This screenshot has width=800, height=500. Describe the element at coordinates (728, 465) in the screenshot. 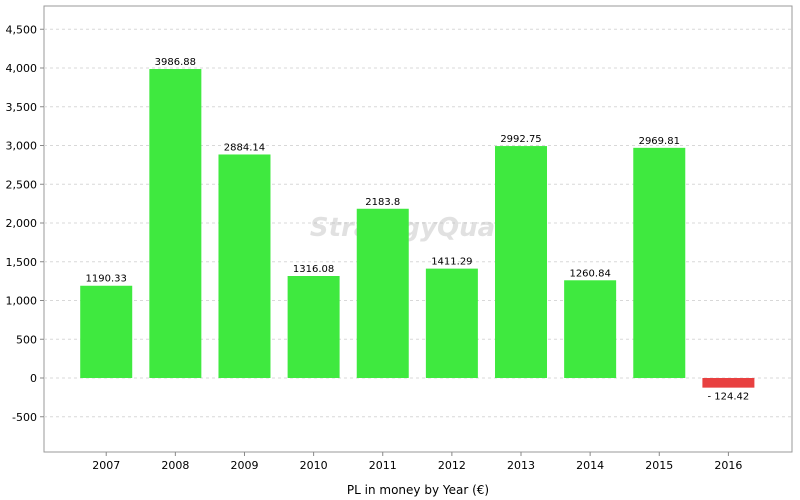

I see `x-tick-label: 2016` at that location.